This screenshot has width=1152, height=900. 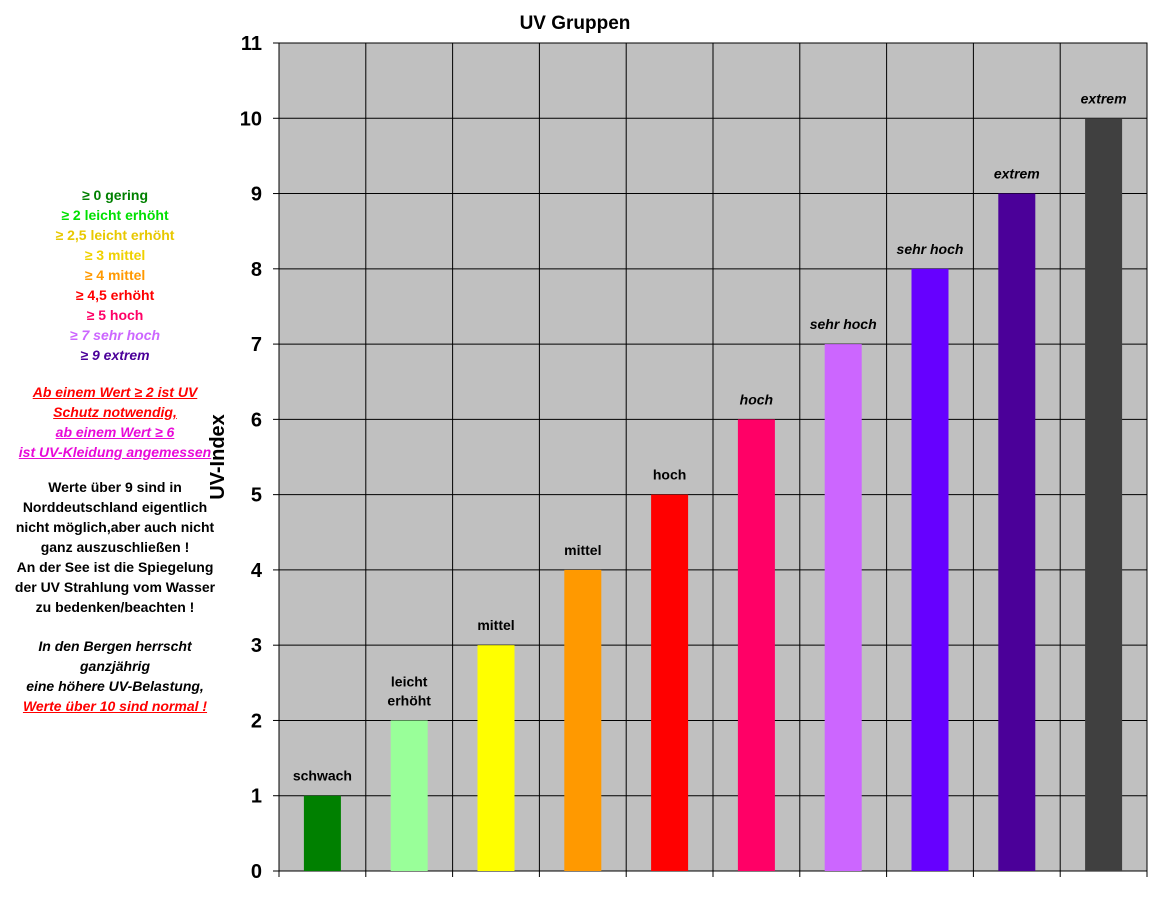 I want to click on note-line: ganz auszuschließen !, so click(x=115, y=547).